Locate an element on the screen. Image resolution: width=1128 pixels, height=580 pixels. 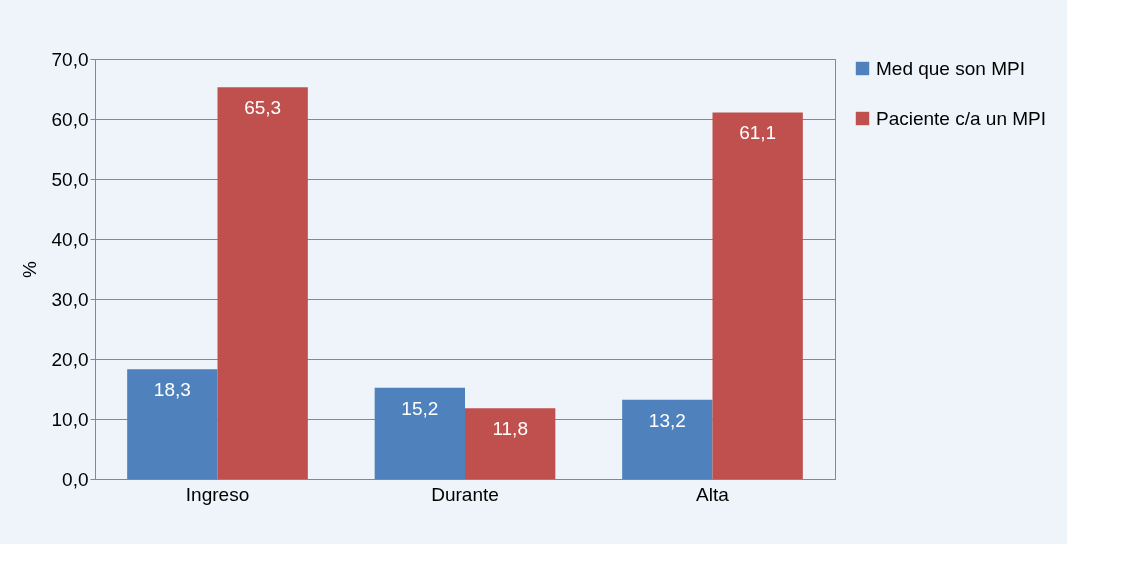
data-label: 61,1 is located at coordinates (758, 133).